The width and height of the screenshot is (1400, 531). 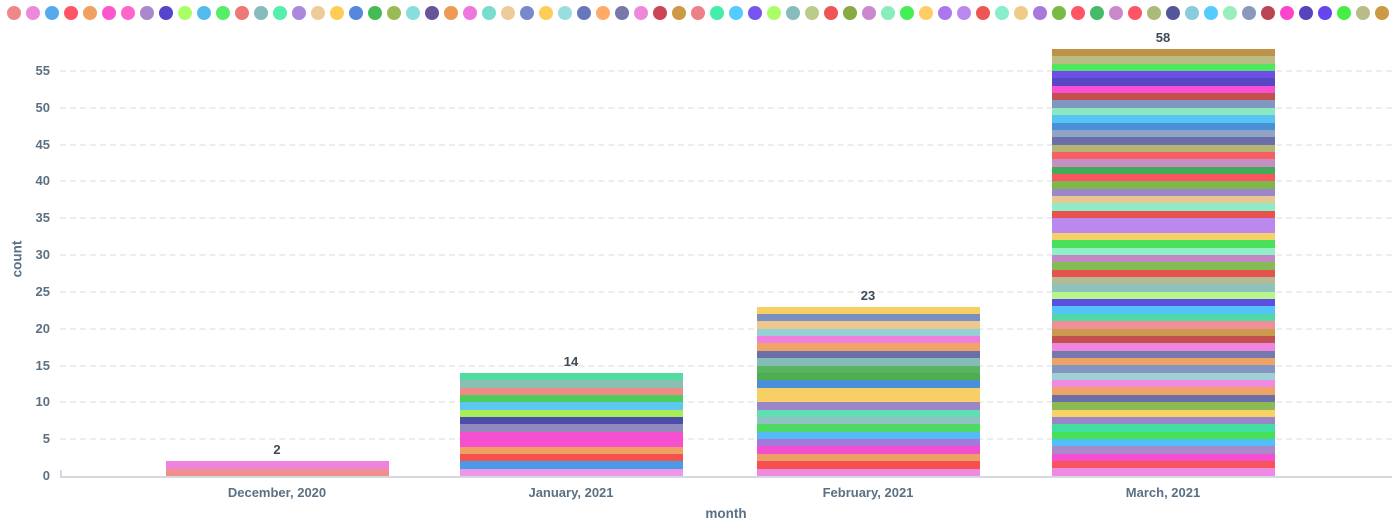 What do you see at coordinates (1163, 262) in the screenshot?
I see `bar-march-2021` at bounding box center [1163, 262].